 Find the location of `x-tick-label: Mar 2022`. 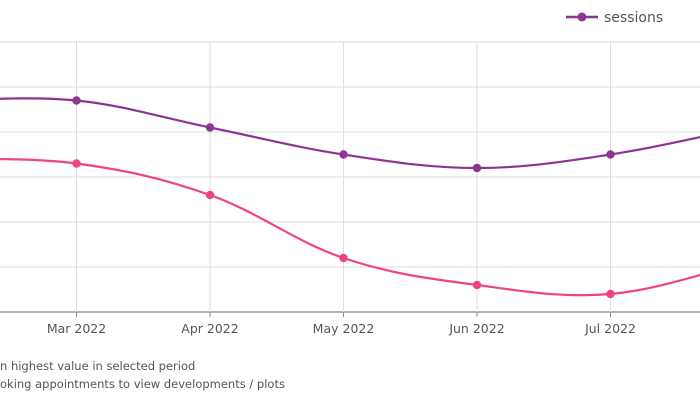

x-tick-label: Mar 2022 is located at coordinates (76, 328).